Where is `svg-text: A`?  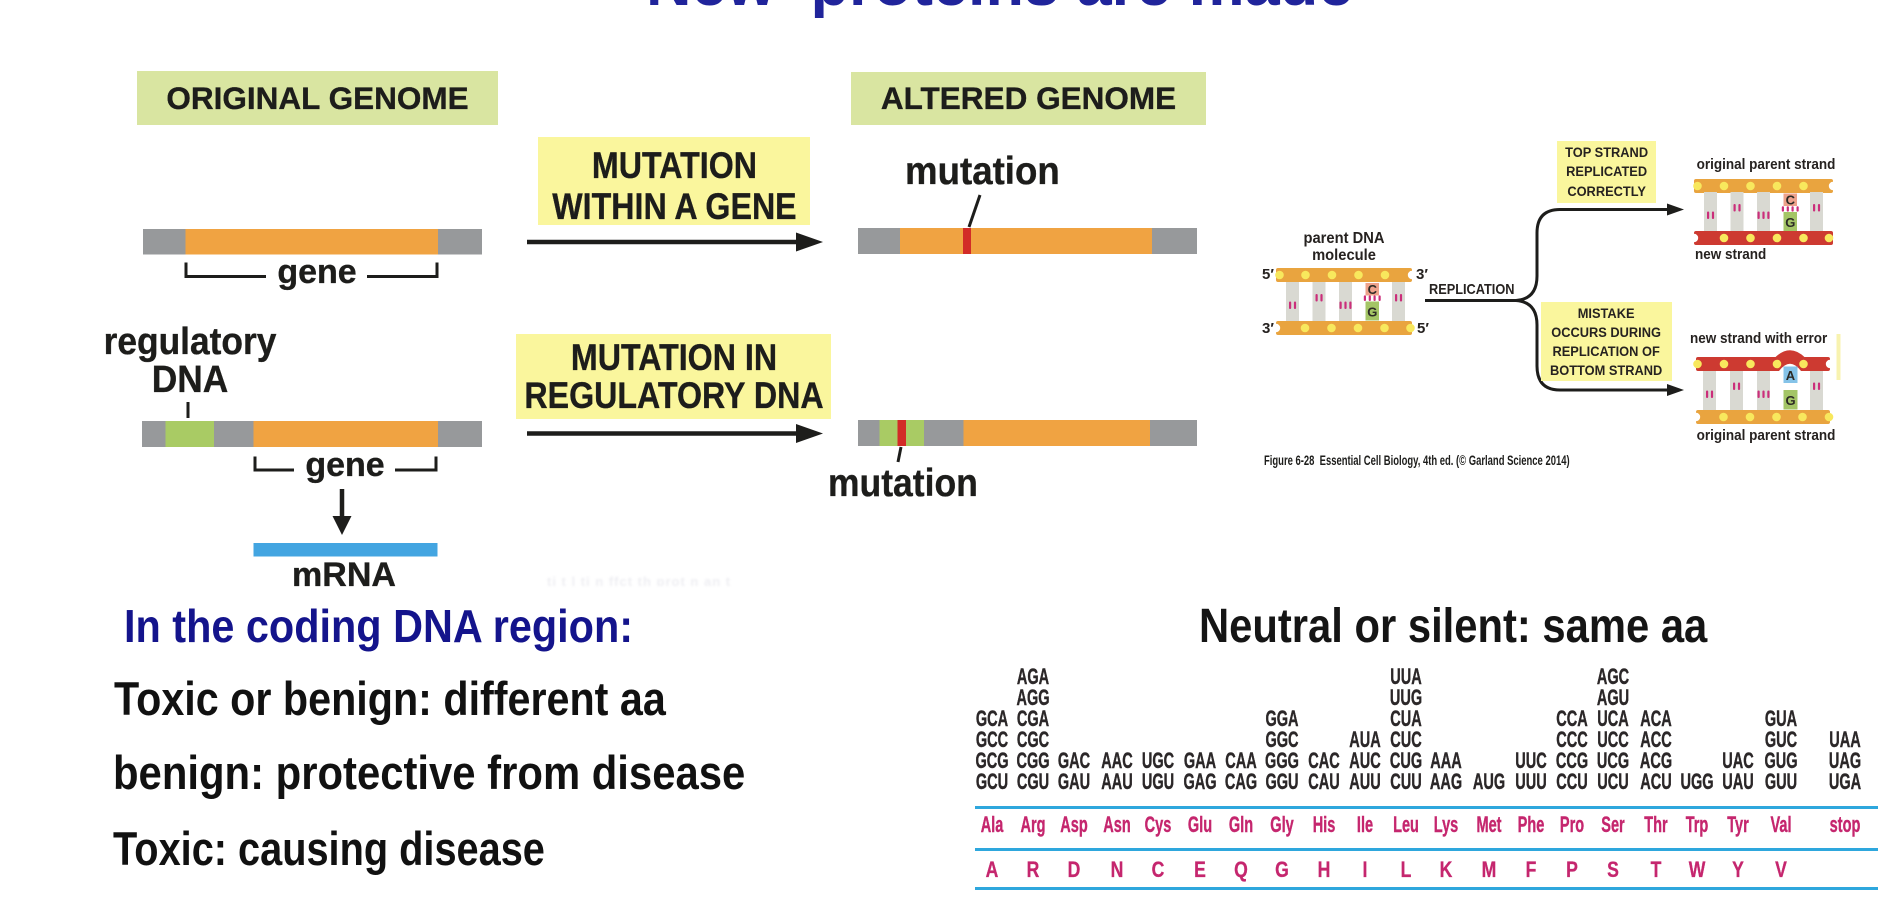 svg-text: A is located at coordinates (1791, 375).